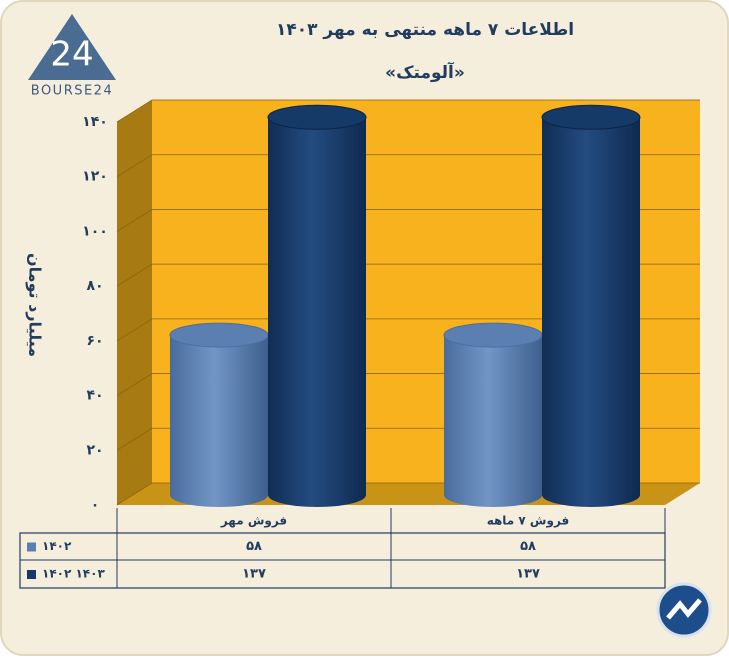 This screenshot has height=660, width=729. What do you see at coordinates (95, 122) in the screenshot?
I see `y-tick-label: ۱۴۰` at bounding box center [95, 122].